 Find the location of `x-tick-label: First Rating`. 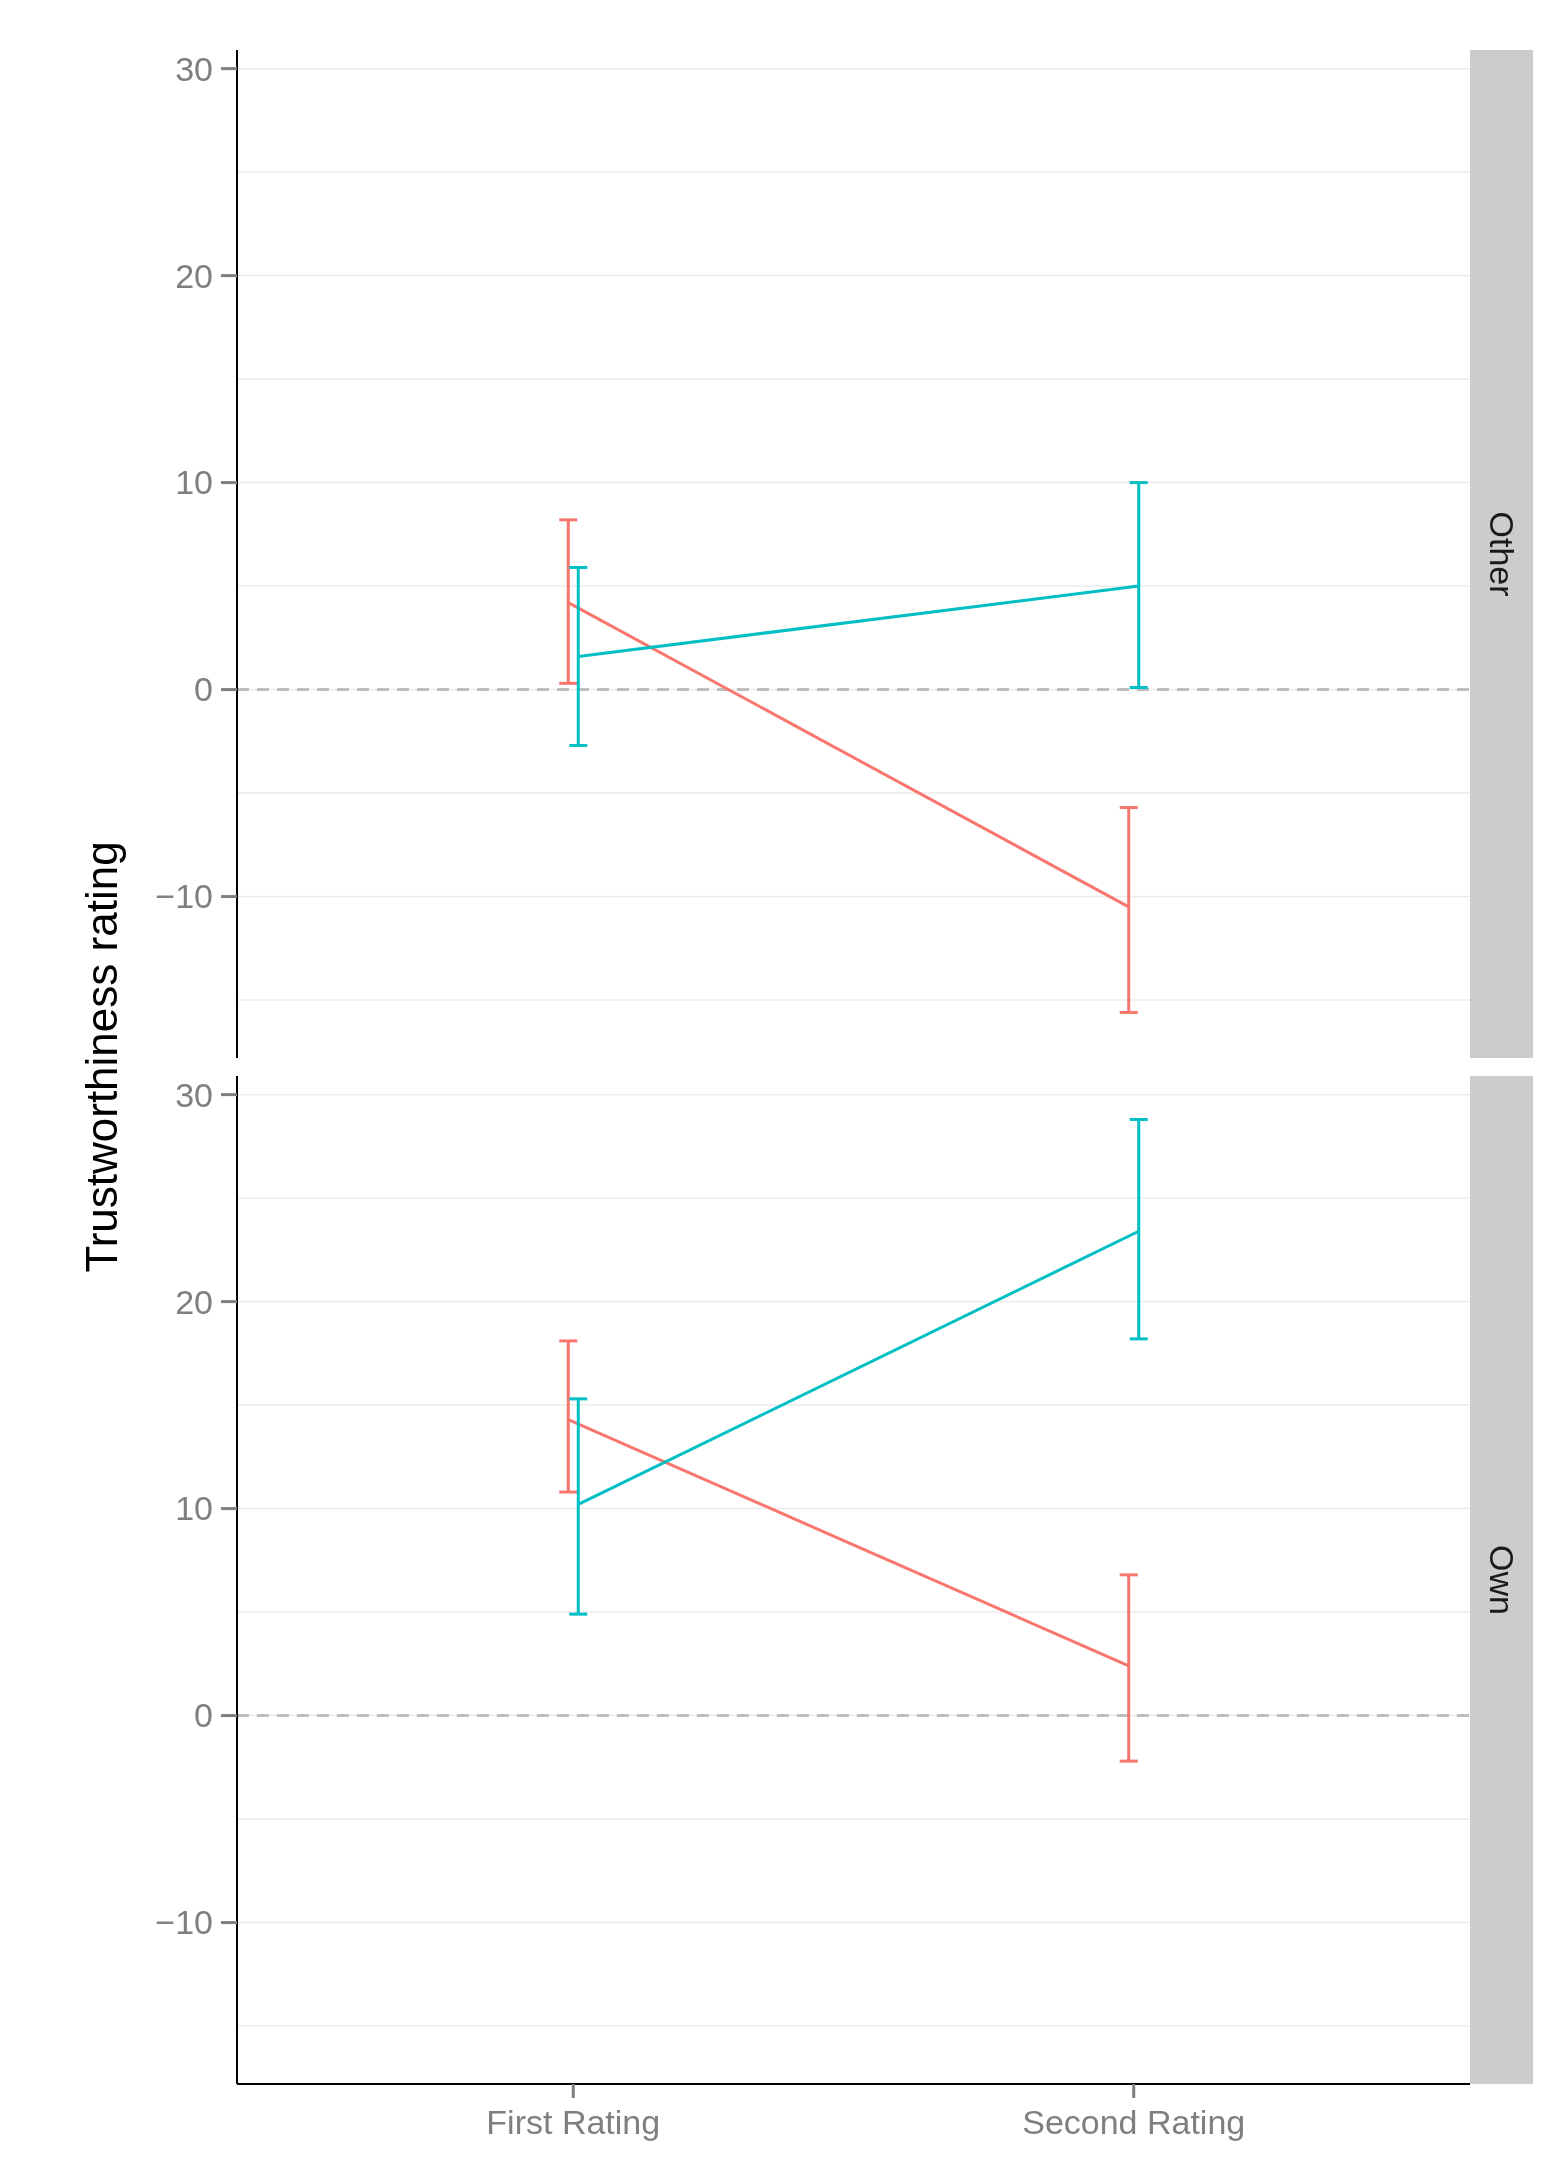

x-tick-label: First Rating is located at coordinates (573, 2122).